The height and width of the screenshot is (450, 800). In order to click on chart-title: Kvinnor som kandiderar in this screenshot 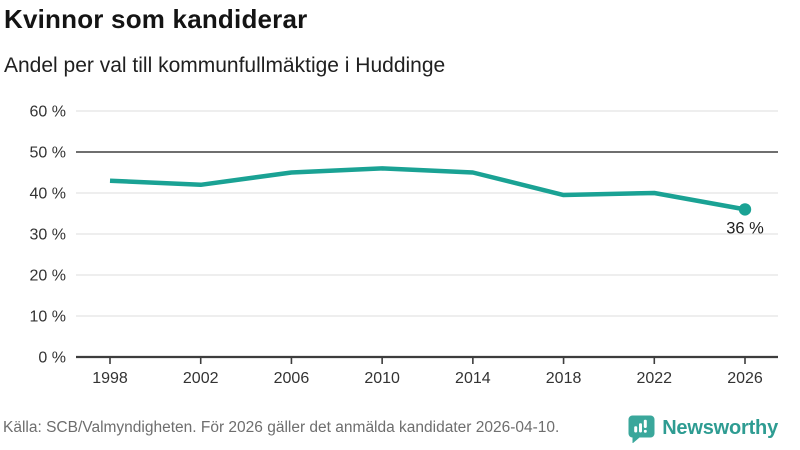, I will do `click(156, 19)`.